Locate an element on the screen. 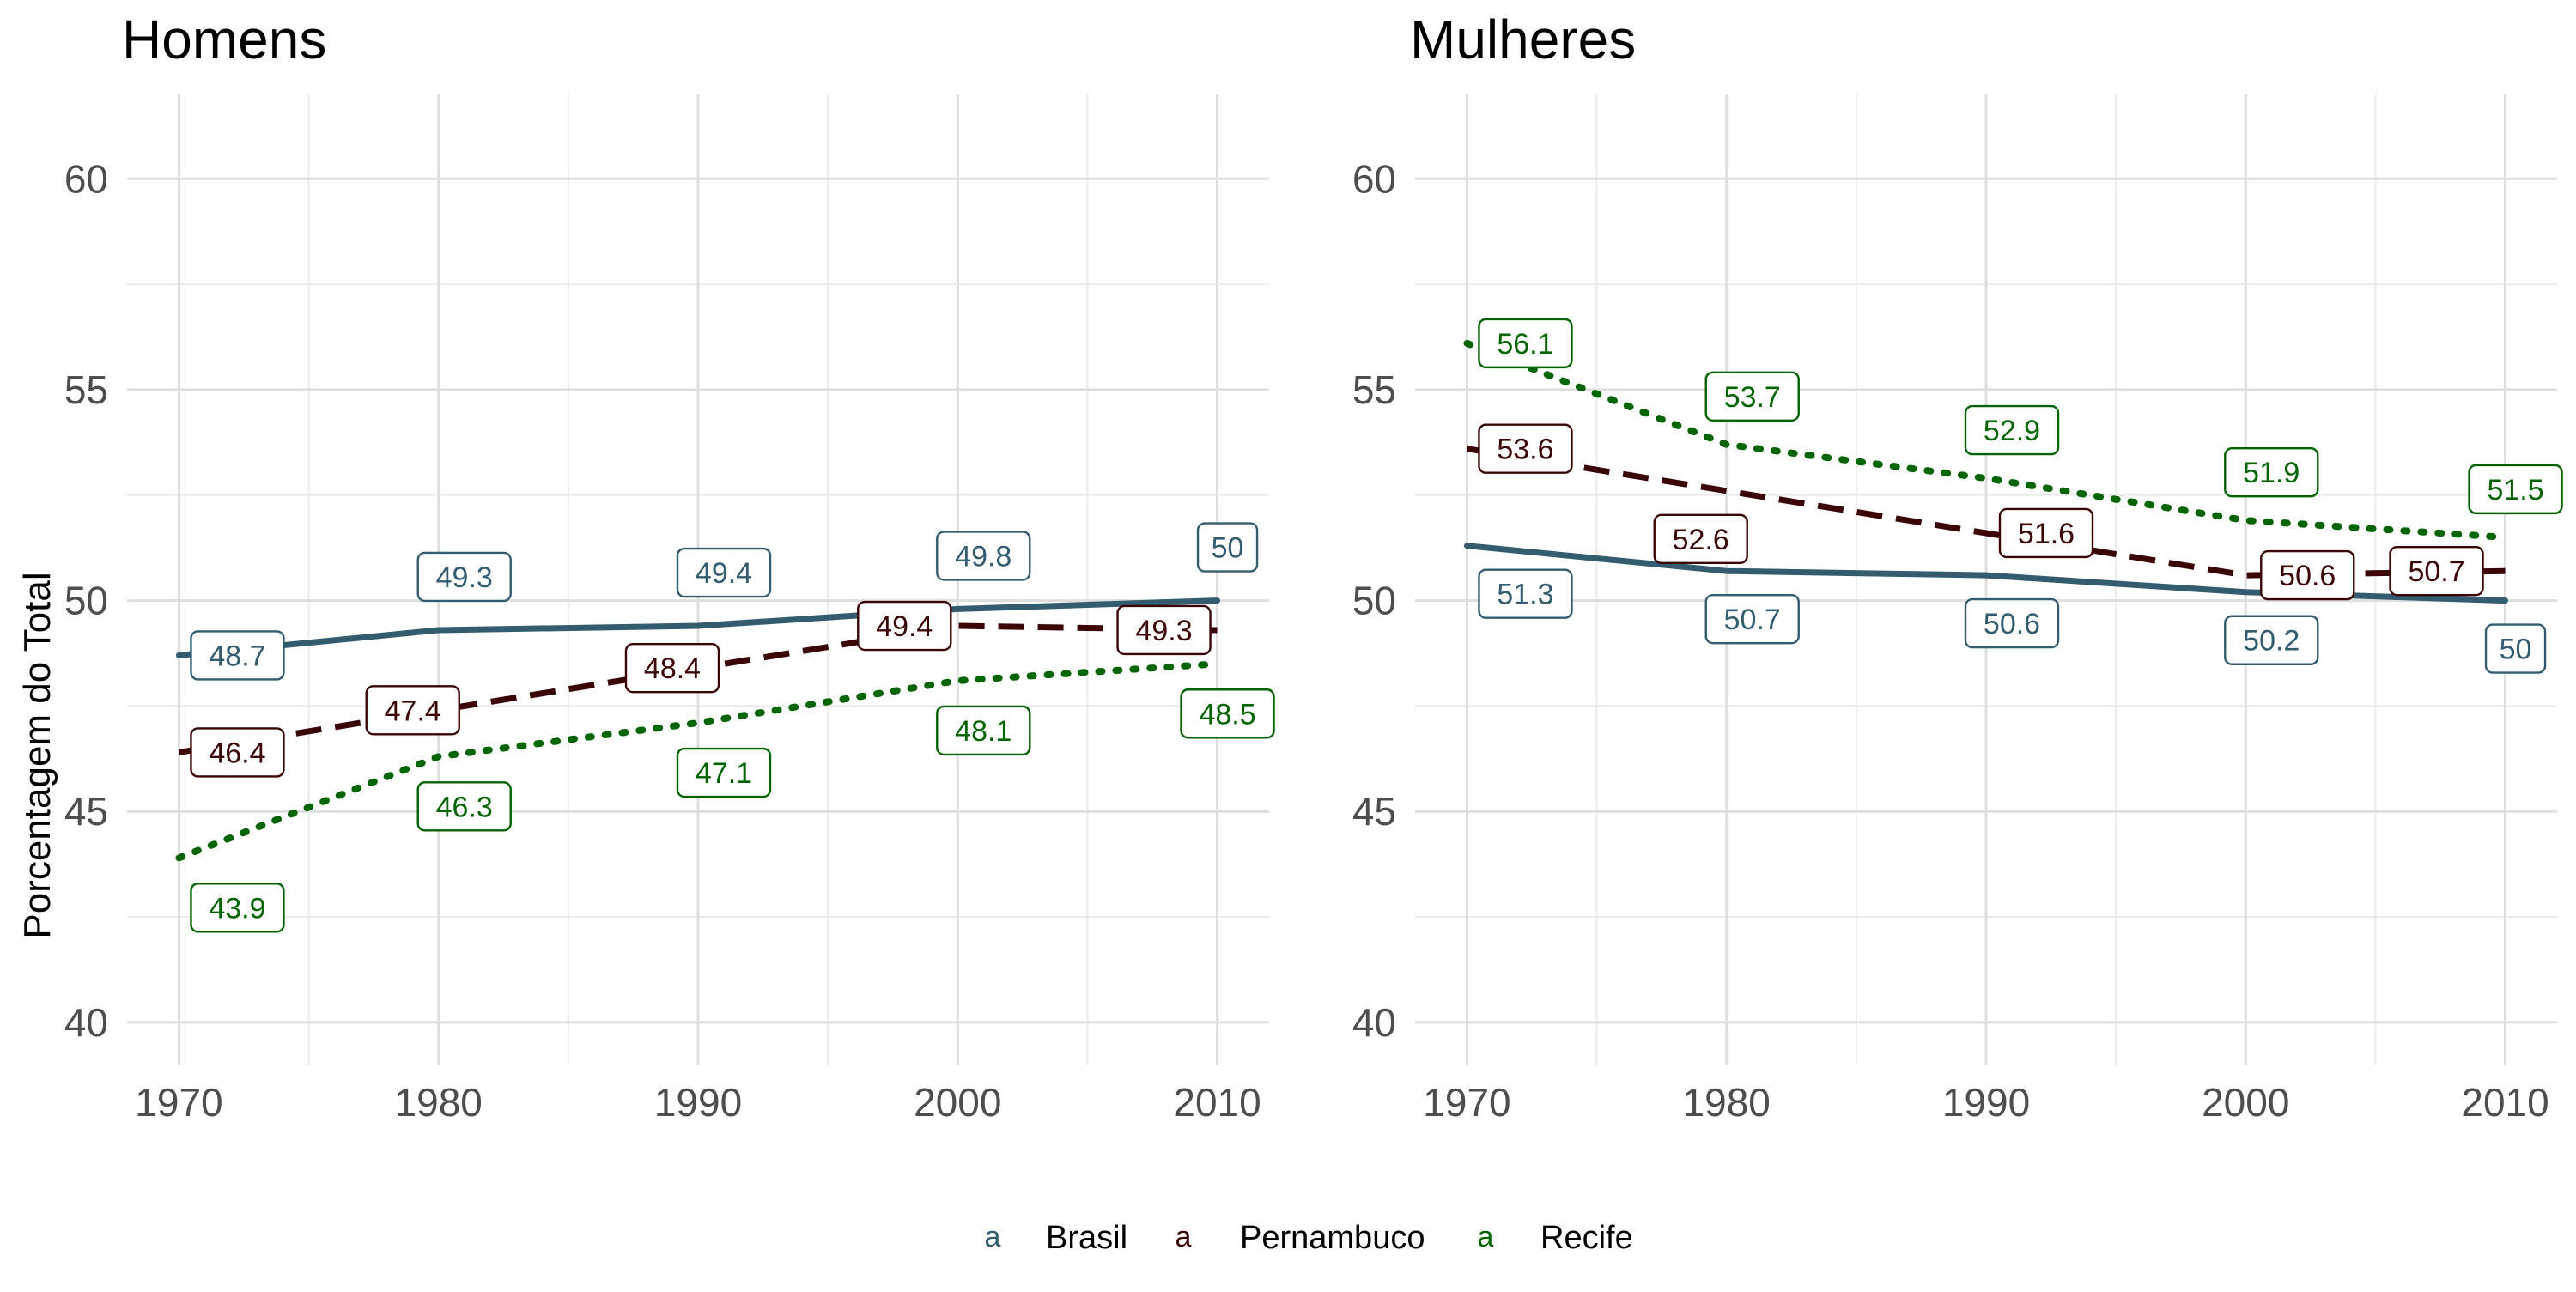 The height and width of the screenshot is (1292, 2576). legend-key-recife: a is located at coordinates (1486, 1237).